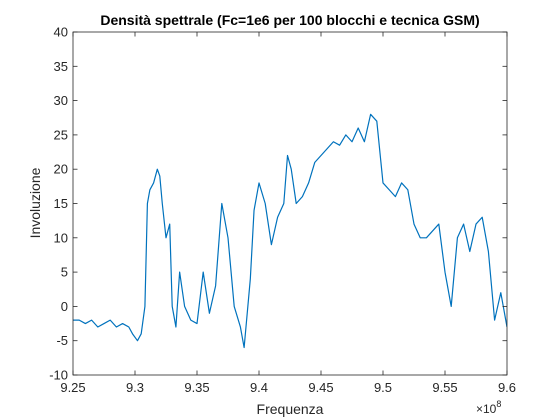 This screenshot has width=560, height=420. What do you see at coordinates (320, 387) in the screenshot?
I see `x-tick-label: 9.45` at bounding box center [320, 387].